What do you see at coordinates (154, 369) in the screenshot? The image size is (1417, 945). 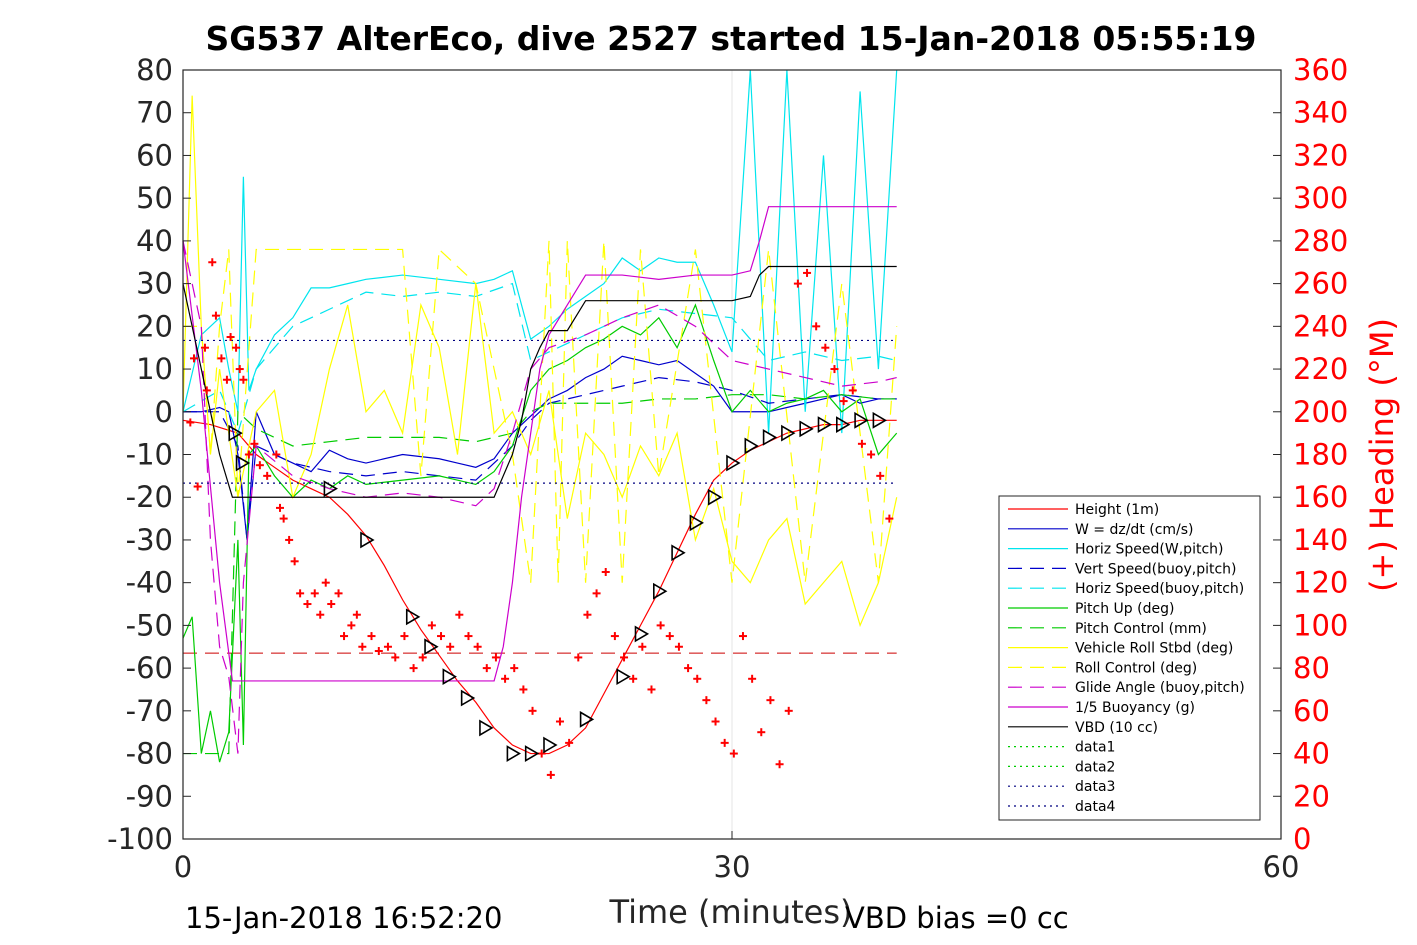 I see `left-tick-label: 10` at bounding box center [154, 369].